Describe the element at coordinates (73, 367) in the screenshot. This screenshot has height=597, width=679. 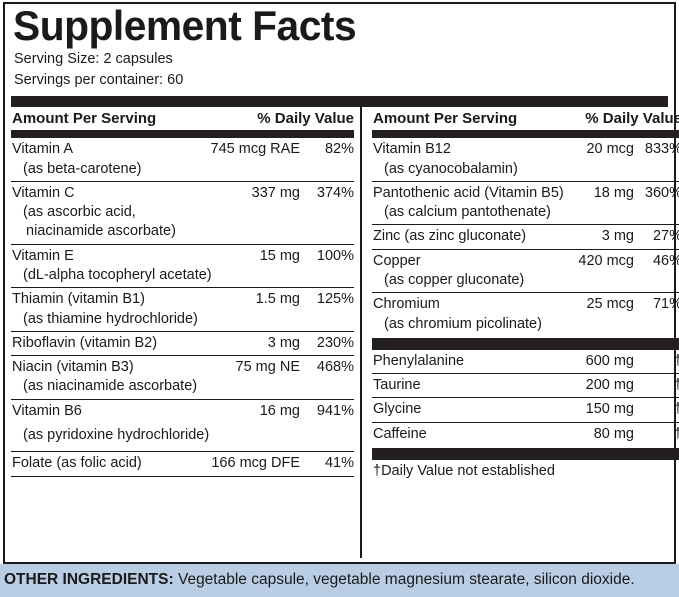
I see `nutrient-name: Niacin (vitamin B3)` at that location.